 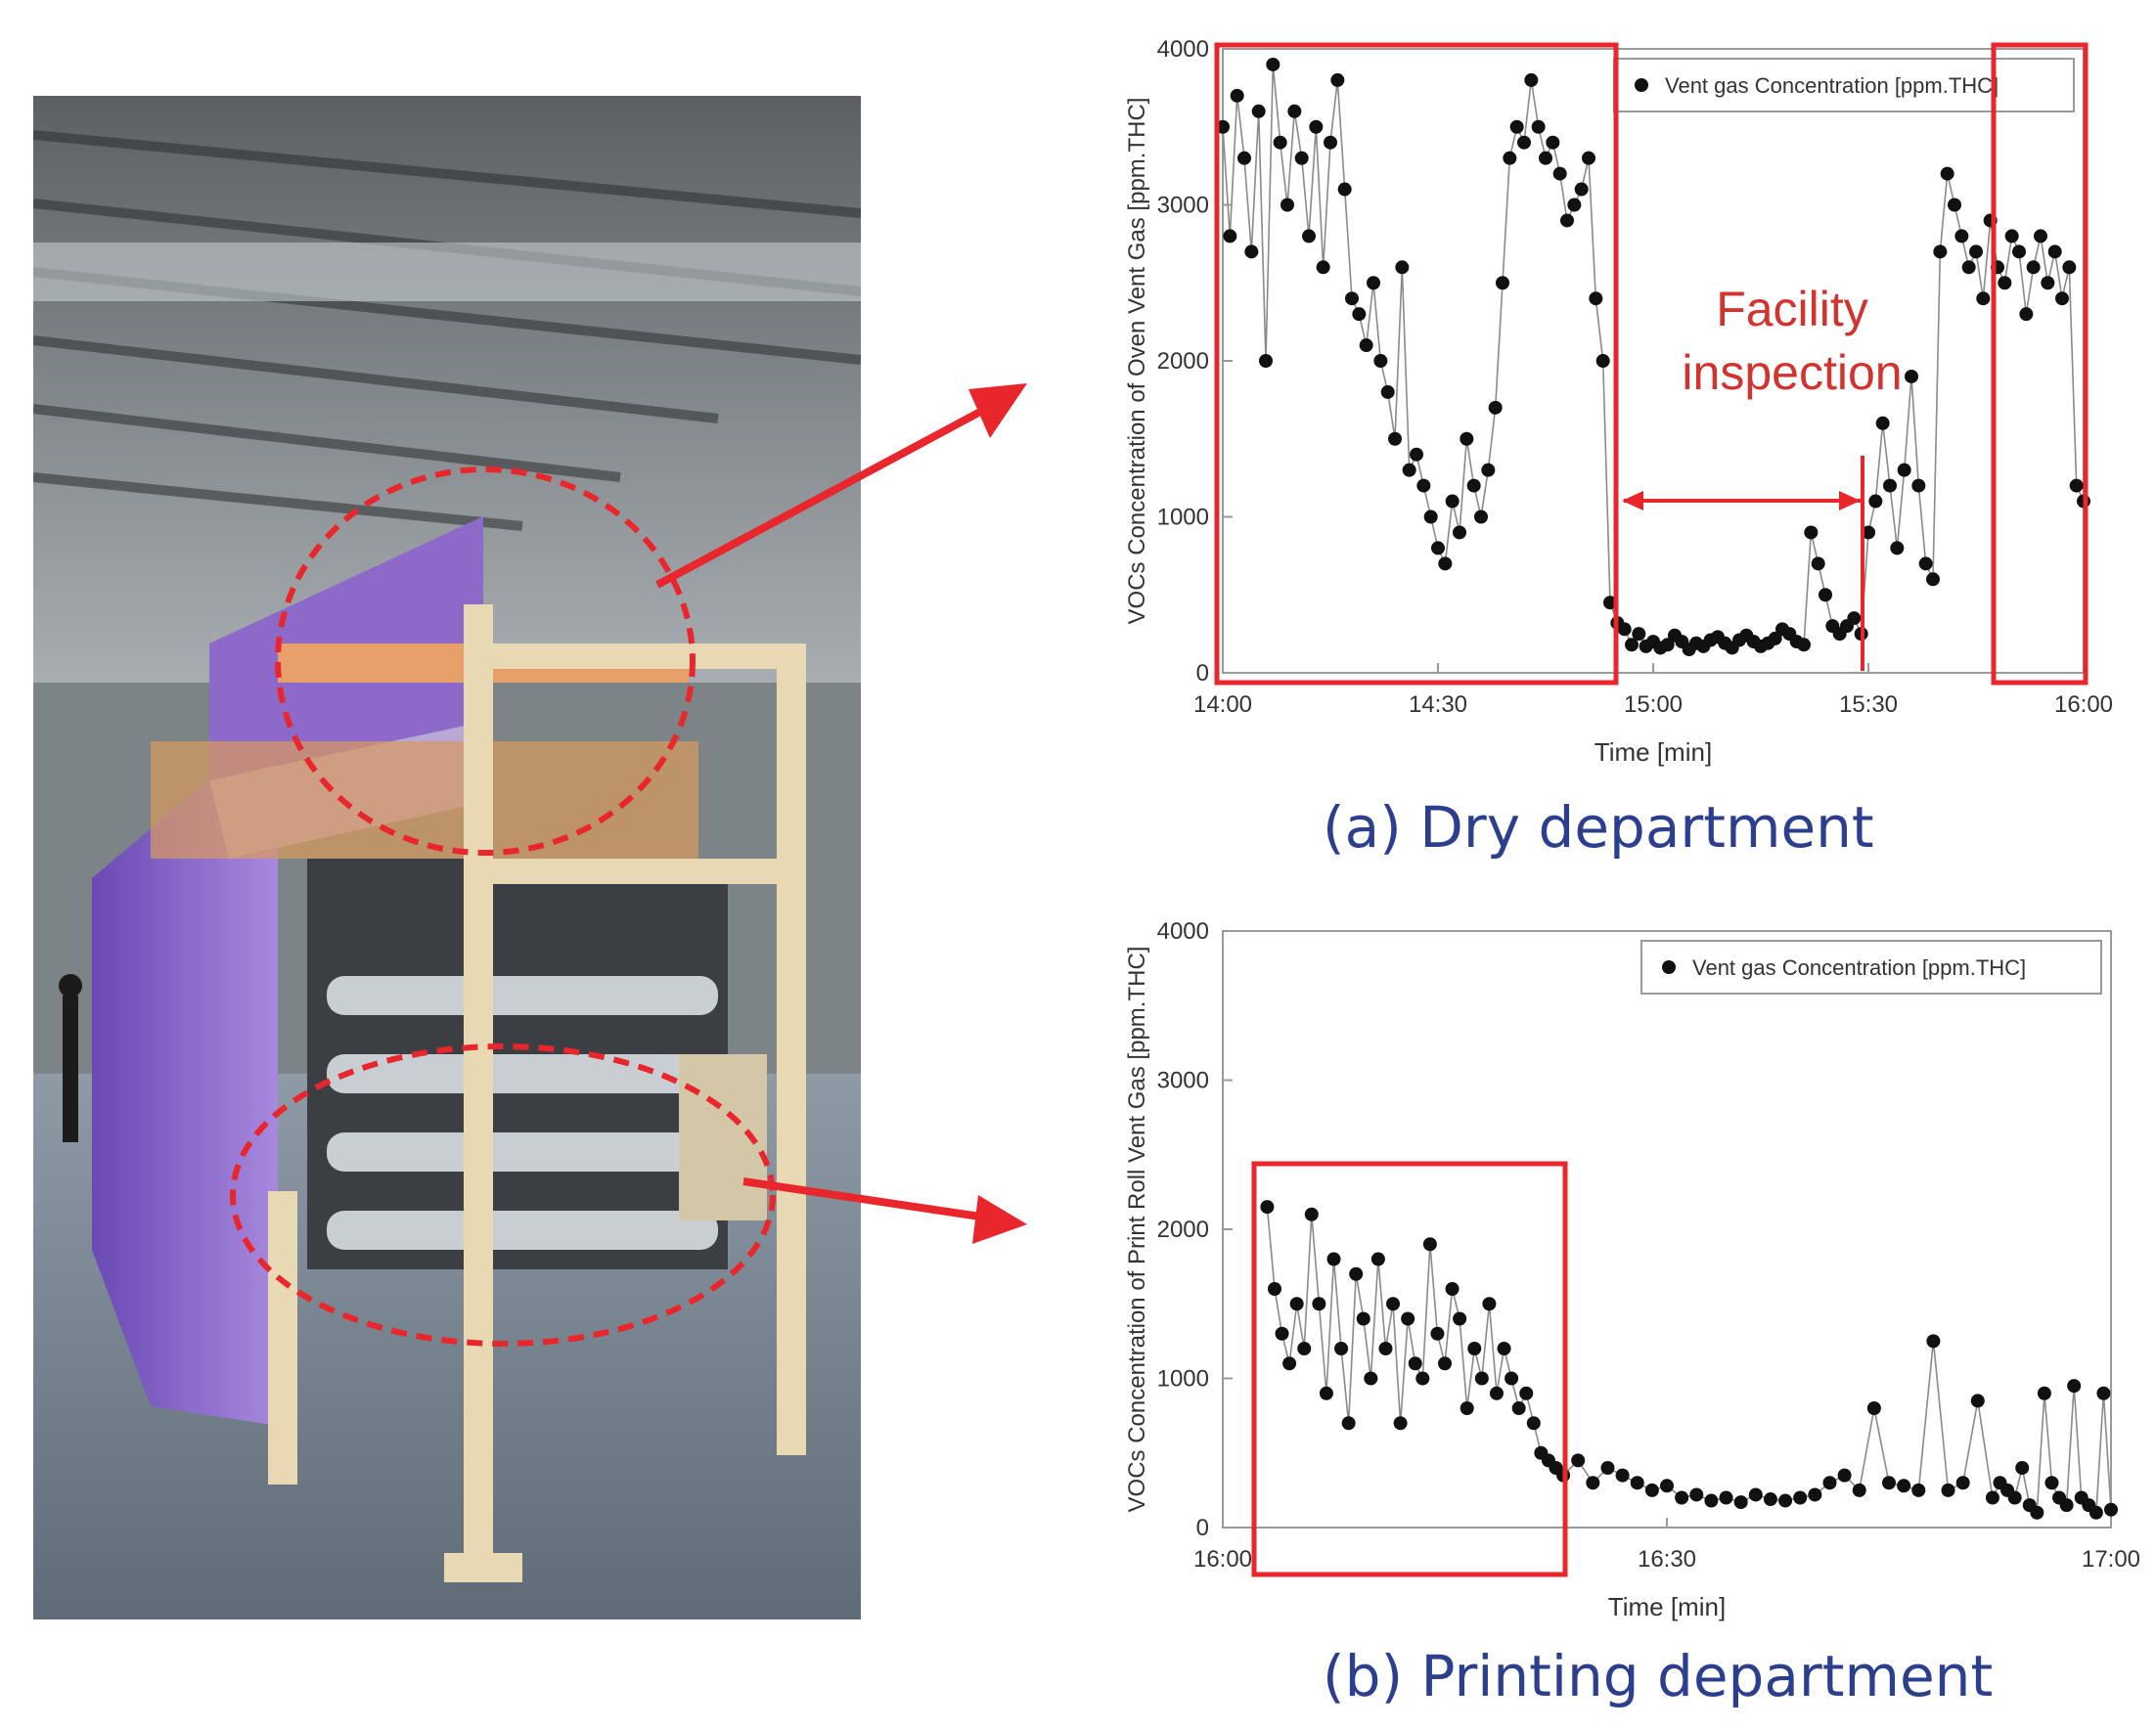 What do you see at coordinates (1183, 1379) in the screenshot?
I see `b-y-tick-label: 1000` at bounding box center [1183, 1379].